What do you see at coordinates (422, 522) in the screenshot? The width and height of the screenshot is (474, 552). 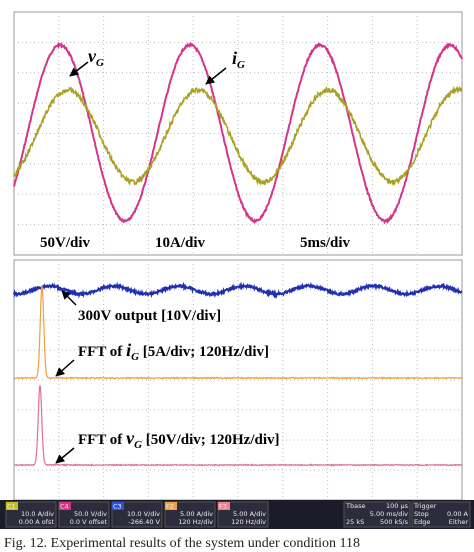 I see `trigger-text: Edge` at bounding box center [422, 522].